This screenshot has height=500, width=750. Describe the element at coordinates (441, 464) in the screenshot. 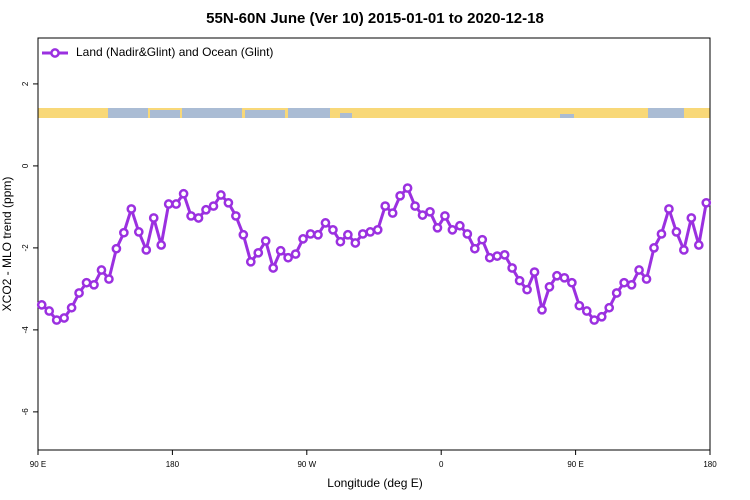

I see `x-tick-label: 0` at that location.